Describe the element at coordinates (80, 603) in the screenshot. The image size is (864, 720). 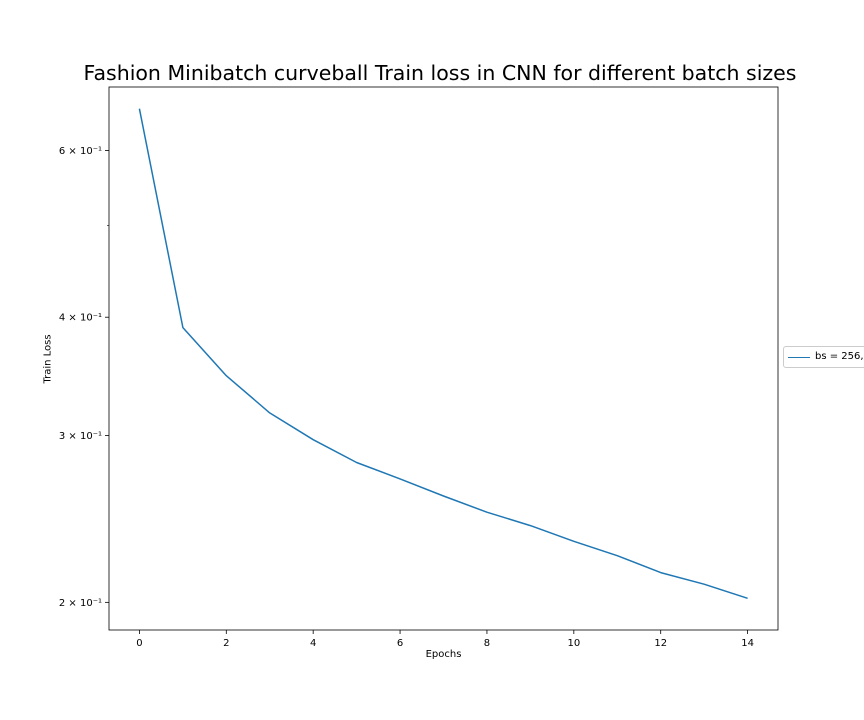
I see `y-tick-label: 2 × 10⁻¹` at that location.